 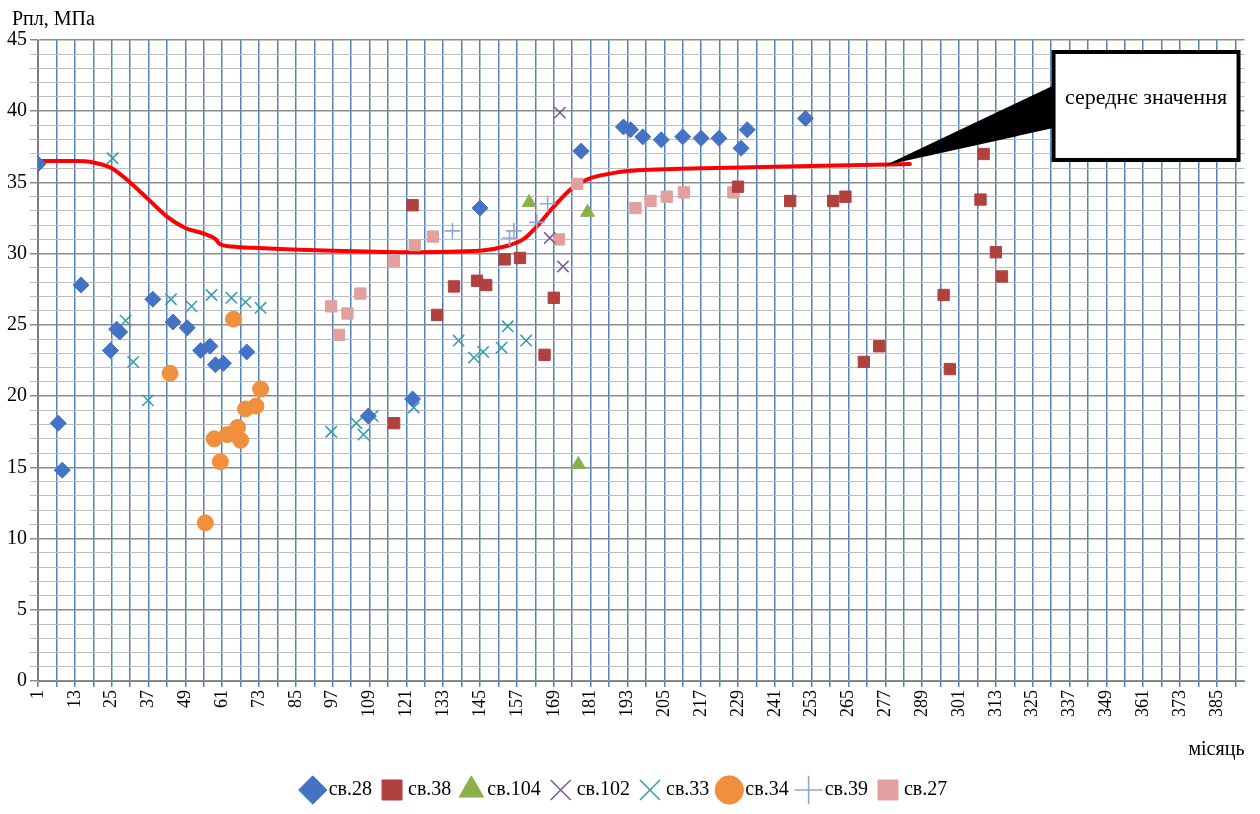 I want to click on x-tick-label: 385, so click(x=1215, y=703).